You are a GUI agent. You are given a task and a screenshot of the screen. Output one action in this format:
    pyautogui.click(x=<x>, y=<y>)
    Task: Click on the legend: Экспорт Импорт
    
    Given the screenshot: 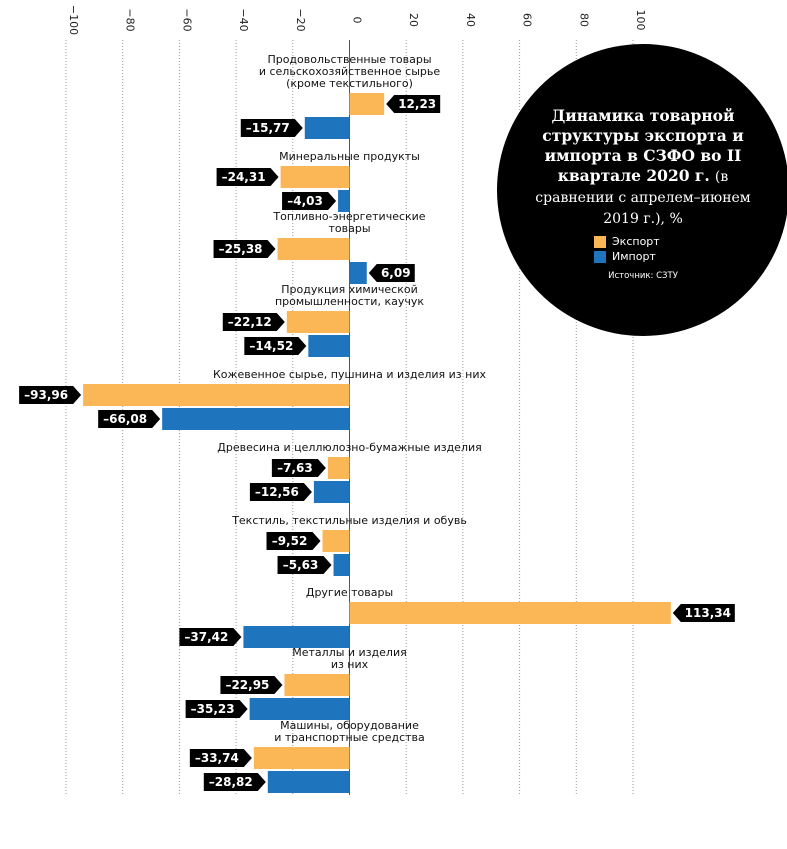 What is the action you would take?
    pyautogui.click(x=643, y=249)
    